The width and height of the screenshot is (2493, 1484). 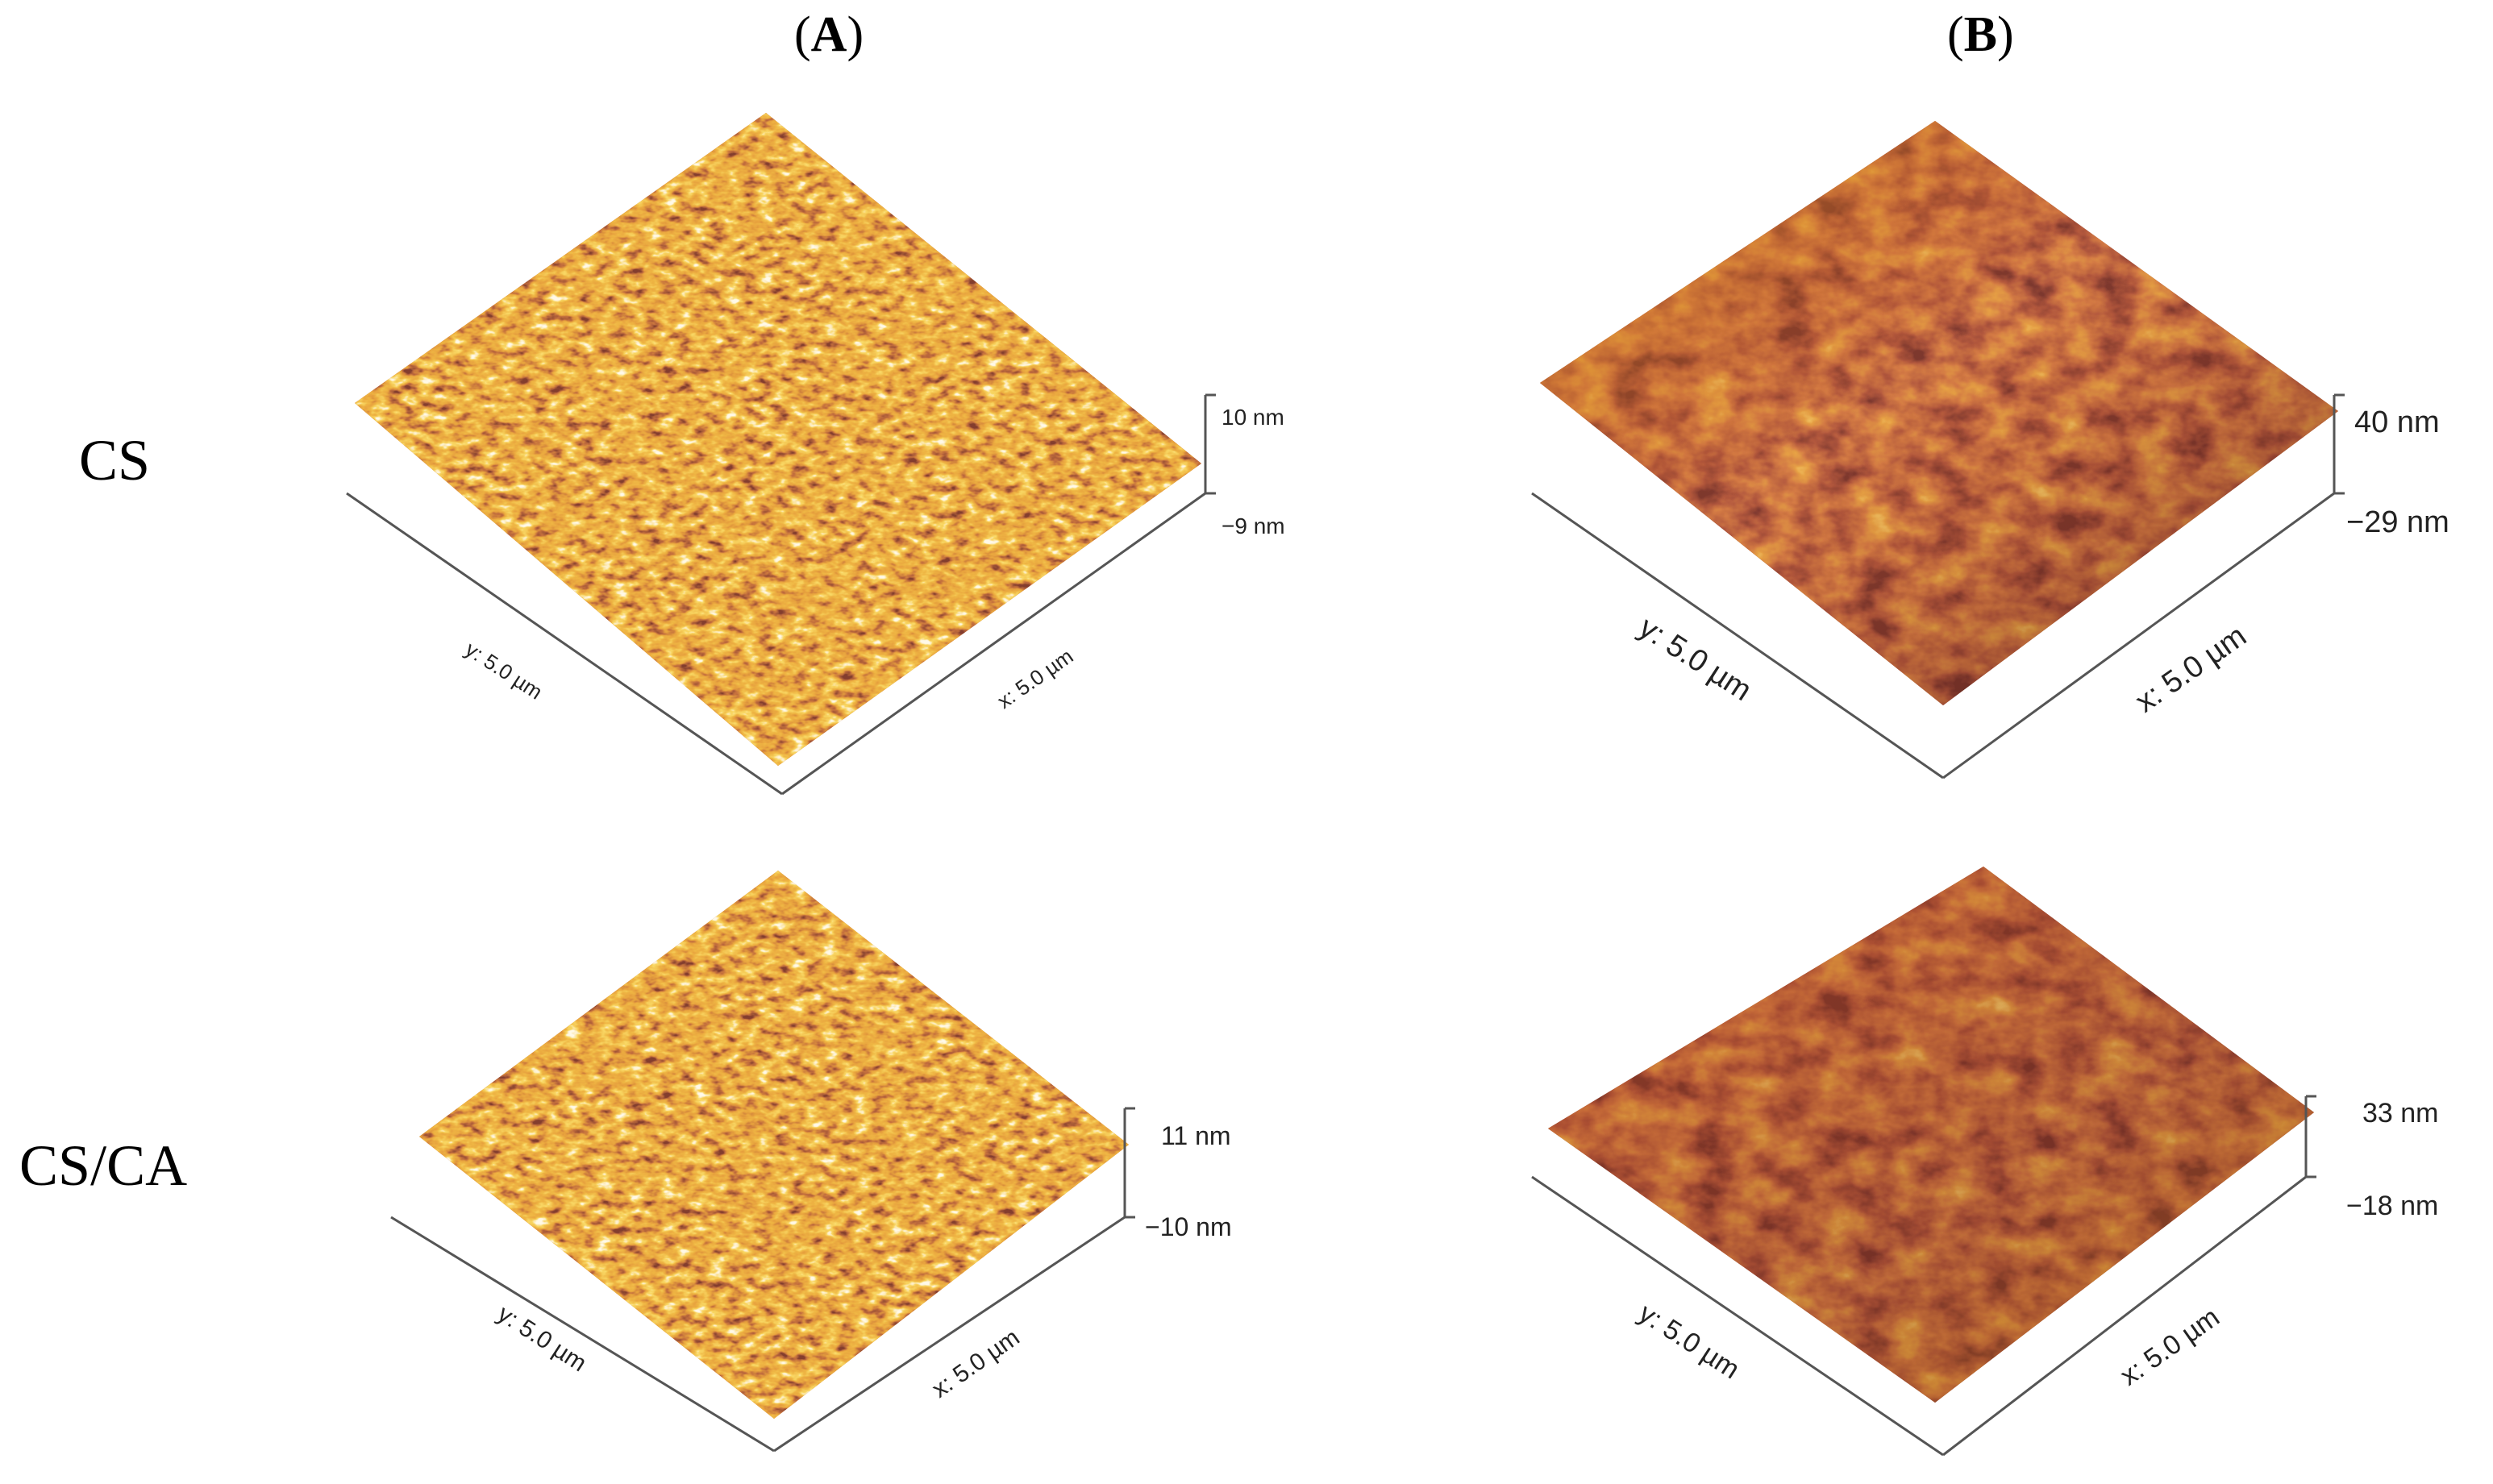 I want to click on x-axis-label-b-cs-ca: x: 5.0 µm, so click(x=2170, y=1347).